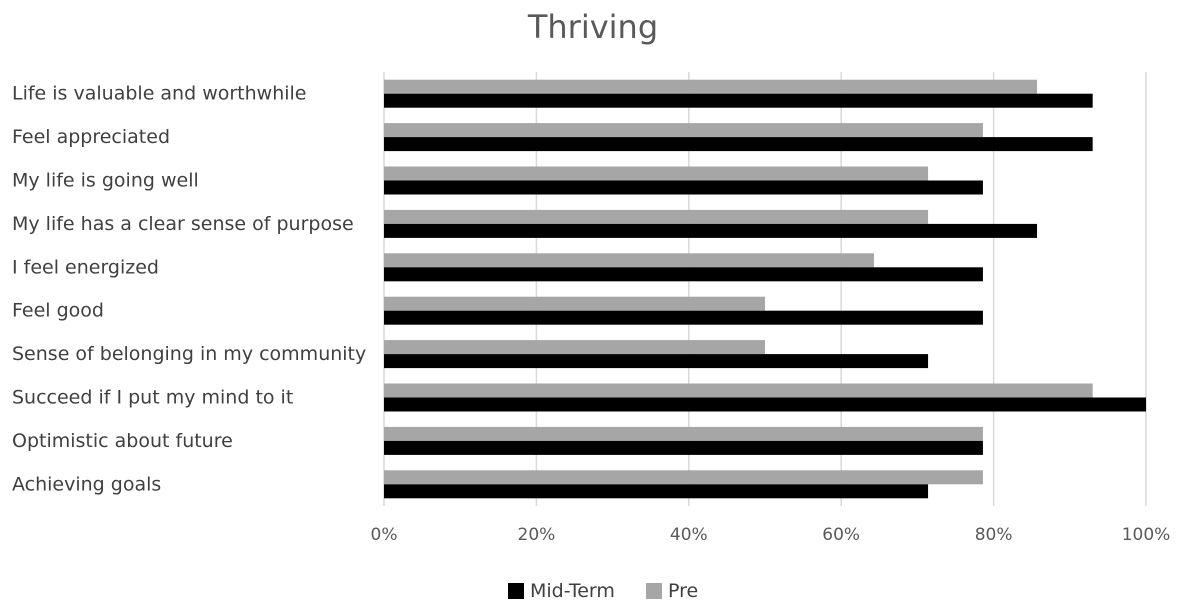  I want to click on category-label: Feel appreciated, so click(91, 137).